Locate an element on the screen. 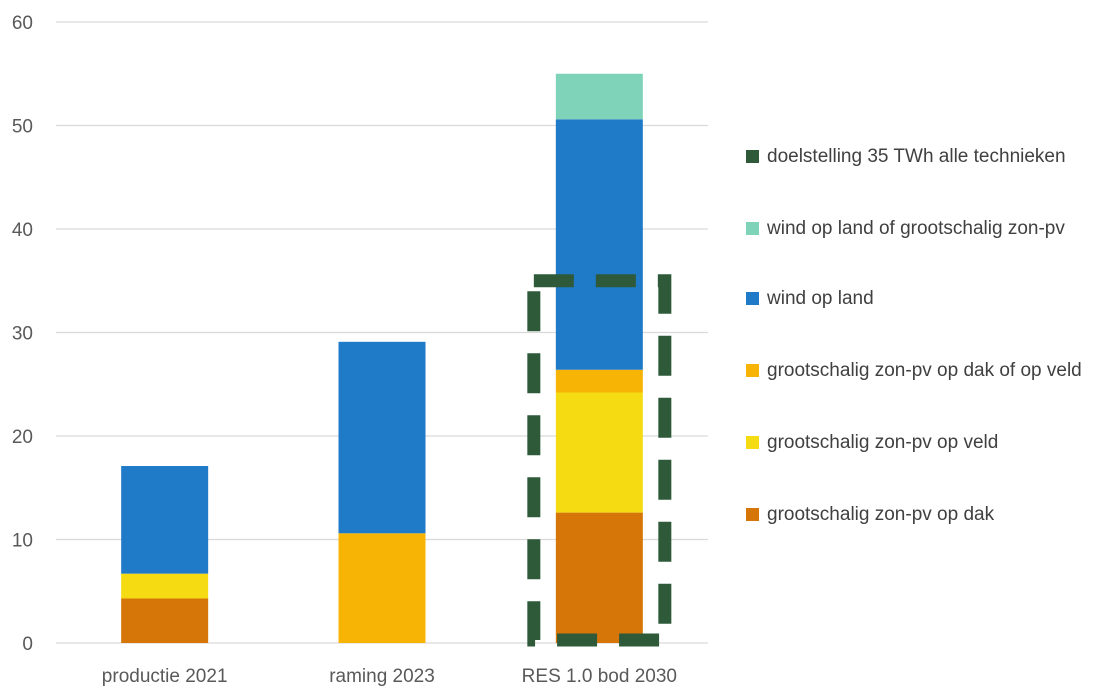 The height and width of the screenshot is (687, 1107). target-dashed-outline is located at coordinates (599, 460).